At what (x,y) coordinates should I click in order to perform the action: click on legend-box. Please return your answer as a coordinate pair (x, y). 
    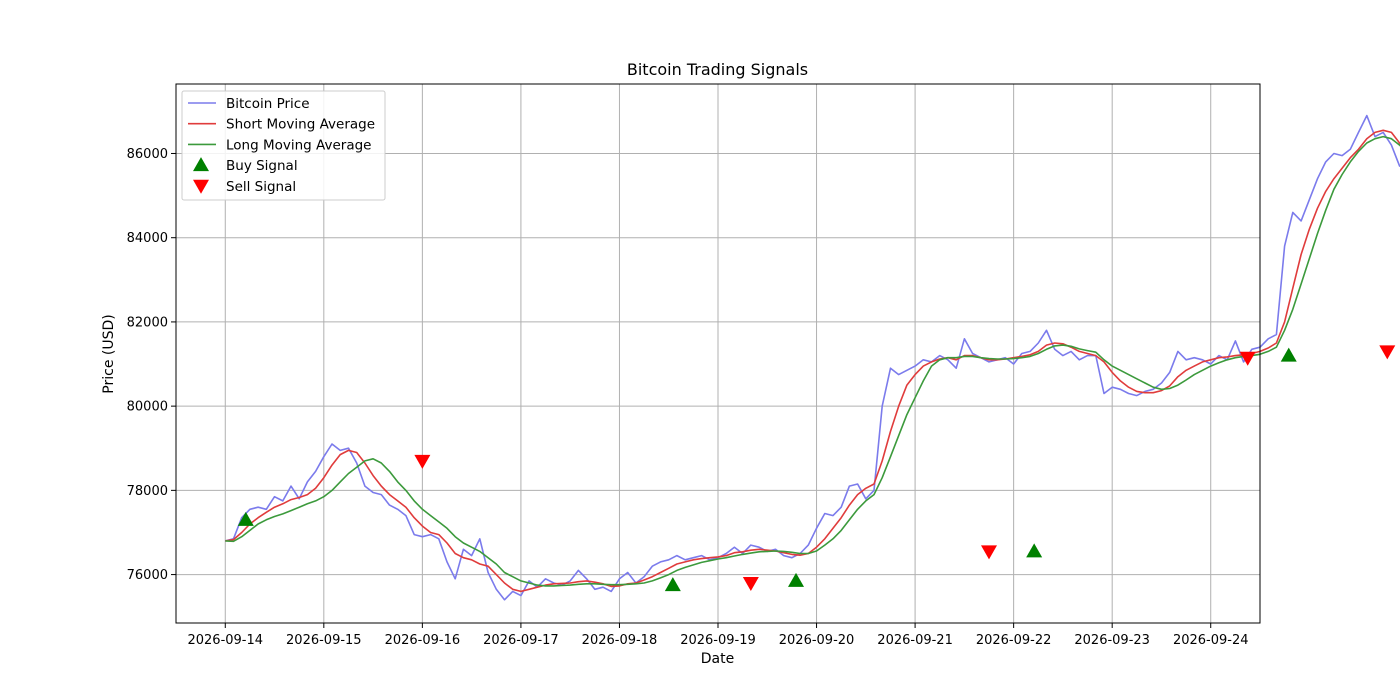
    Looking at the image, I should click on (283, 145).